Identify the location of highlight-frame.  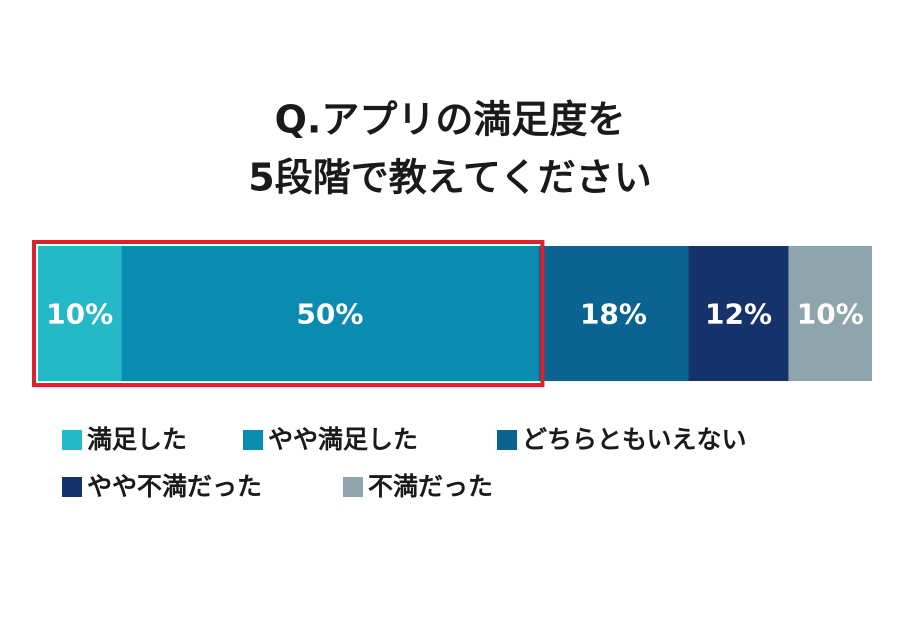
(288, 313).